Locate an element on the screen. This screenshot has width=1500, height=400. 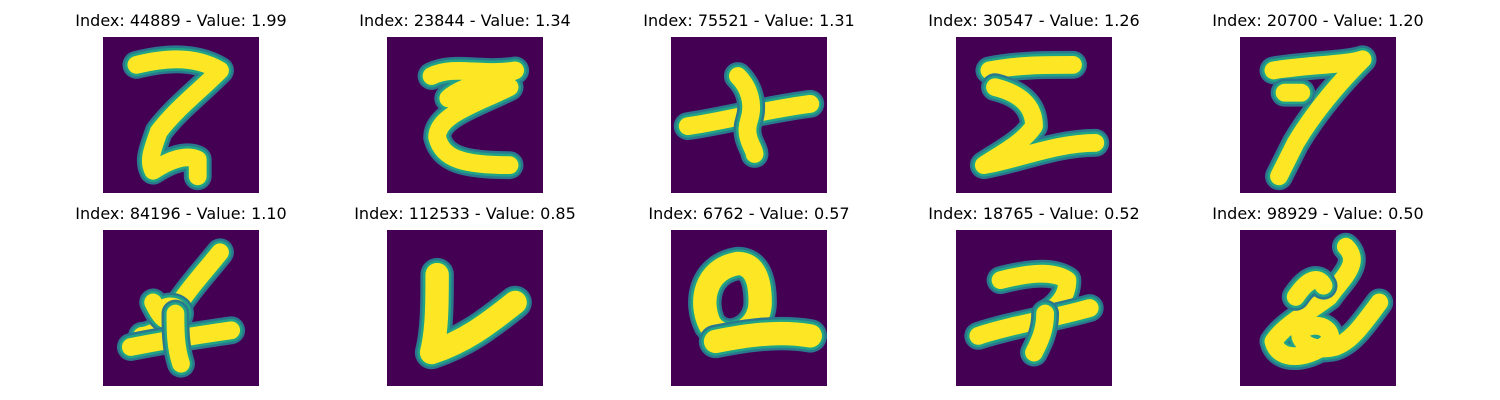
panel-7: Index: 112533 - Value: 0.85 is located at coordinates (465, 295).